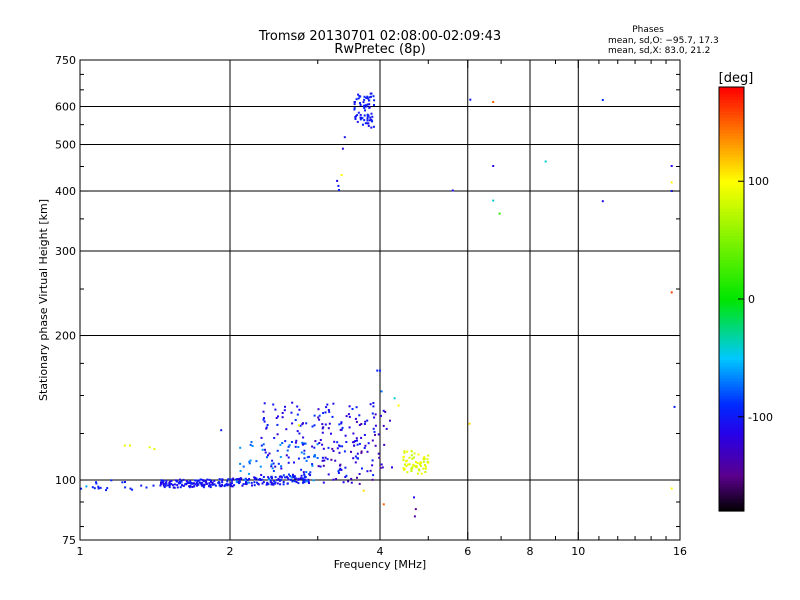  I want to click on phase-stats-o: mean, sd,O: −95.7, 17.3, so click(663, 41).